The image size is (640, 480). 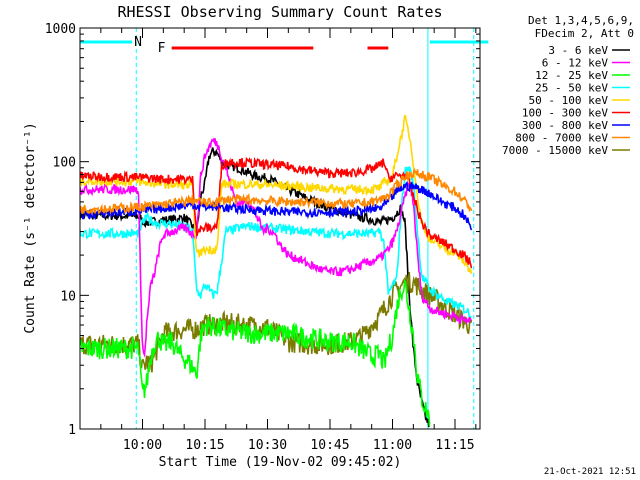 What do you see at coordinates (565, 113) in the screenshot?
I see `legend-label: 100 - 300 keV` at bounding box center [565, 113].